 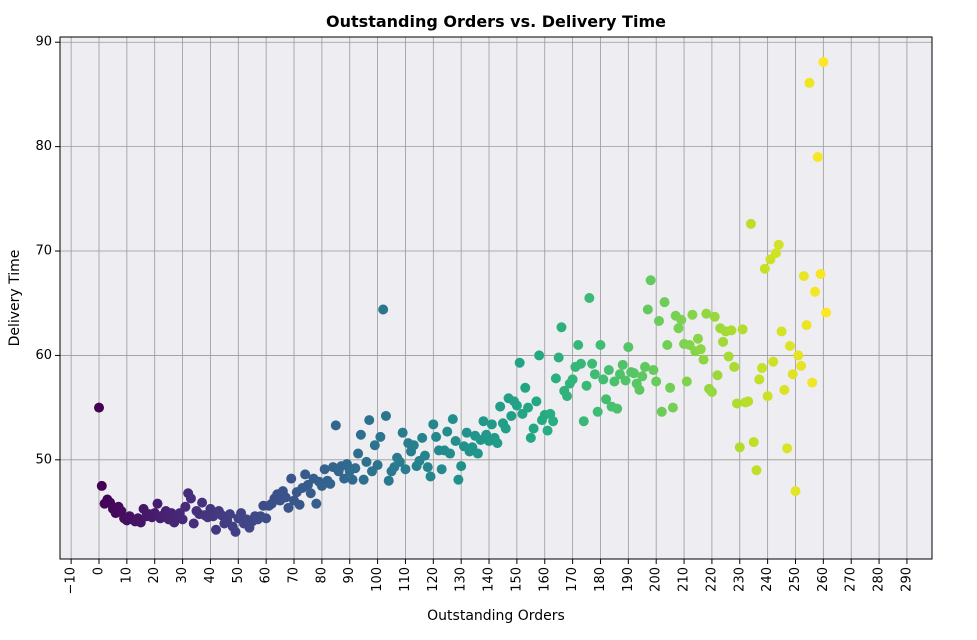 I want to click on x-tick-label: 260, so click(x=823, y=579).